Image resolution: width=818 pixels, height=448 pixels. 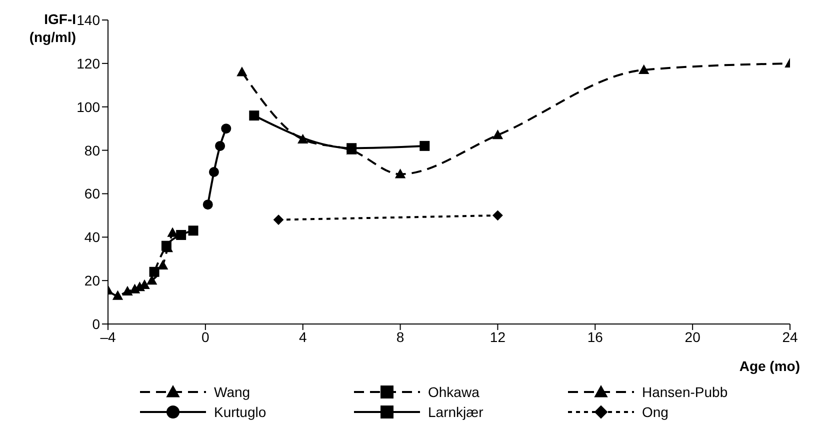 I want to click on x-tick-label: 12, so click(x=498, y=336).